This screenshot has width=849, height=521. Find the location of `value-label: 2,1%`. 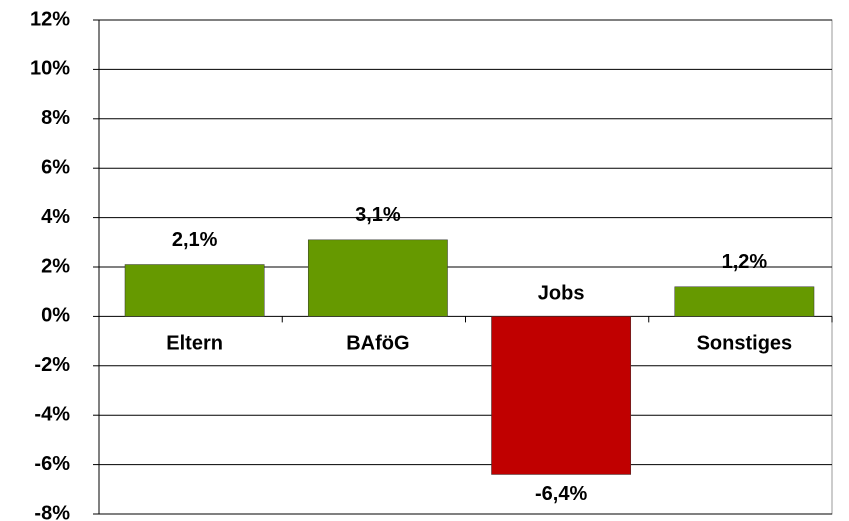

value-label: 2,1% is located at coordinates (195, 240).